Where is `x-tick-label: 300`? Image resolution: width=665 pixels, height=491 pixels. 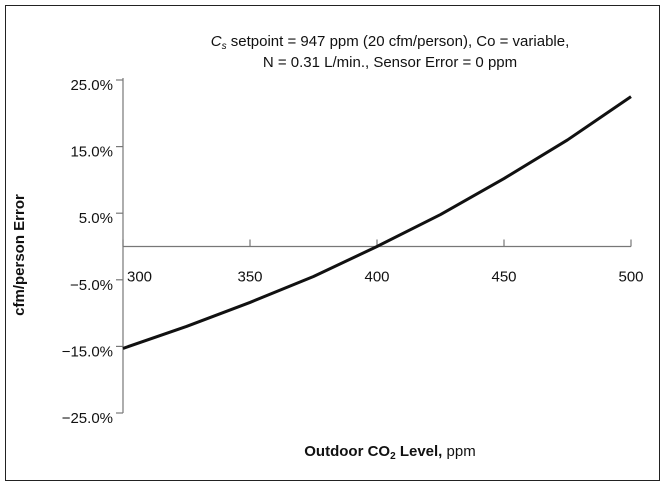
x-tick-label: 300 is located at coordinates (139, 276).